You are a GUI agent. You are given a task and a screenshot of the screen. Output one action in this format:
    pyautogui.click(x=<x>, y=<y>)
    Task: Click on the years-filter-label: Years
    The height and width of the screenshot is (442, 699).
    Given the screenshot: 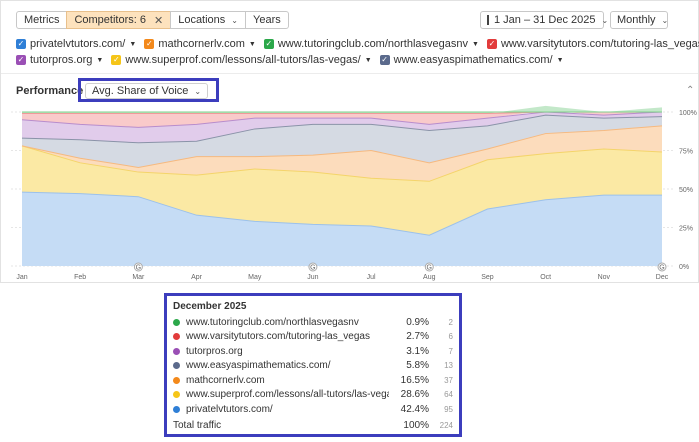 What is the action you would take?
    pyautogui.click(x=267, y=20)
    